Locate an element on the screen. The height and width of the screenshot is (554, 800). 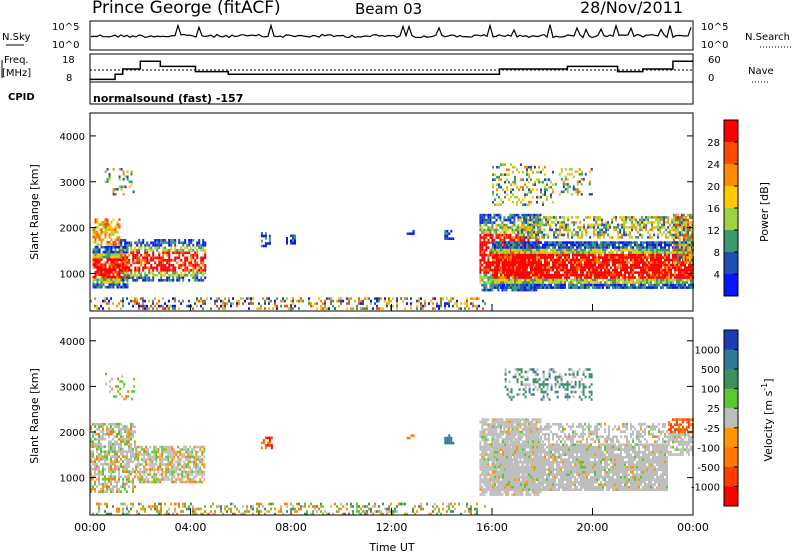
station-title: Prince George (fitACF) is located at coordinates (186, 9).